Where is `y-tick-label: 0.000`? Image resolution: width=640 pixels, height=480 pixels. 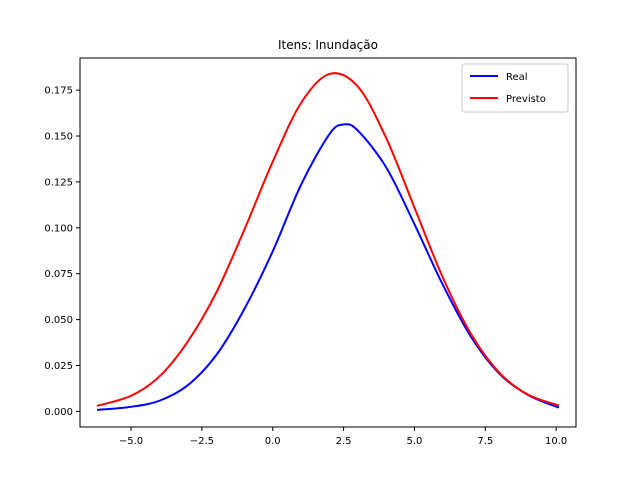 y-tick-label: 0.000 is located at coordinates (58, 412).